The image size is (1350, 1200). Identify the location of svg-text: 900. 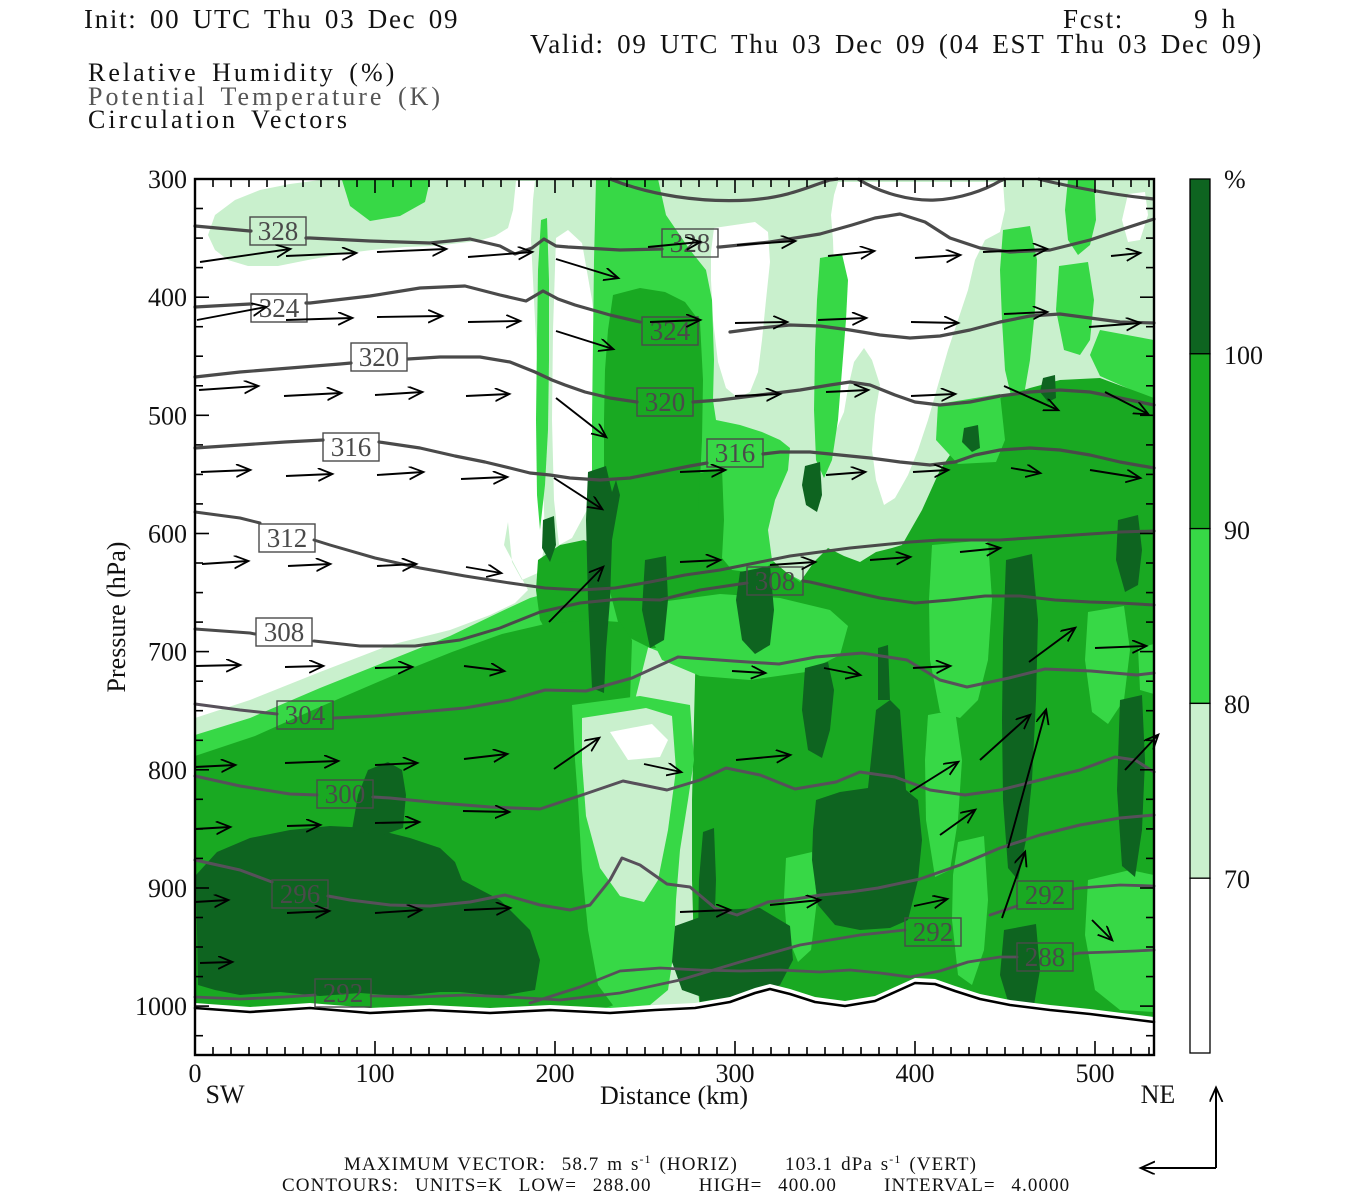
(167, 888).